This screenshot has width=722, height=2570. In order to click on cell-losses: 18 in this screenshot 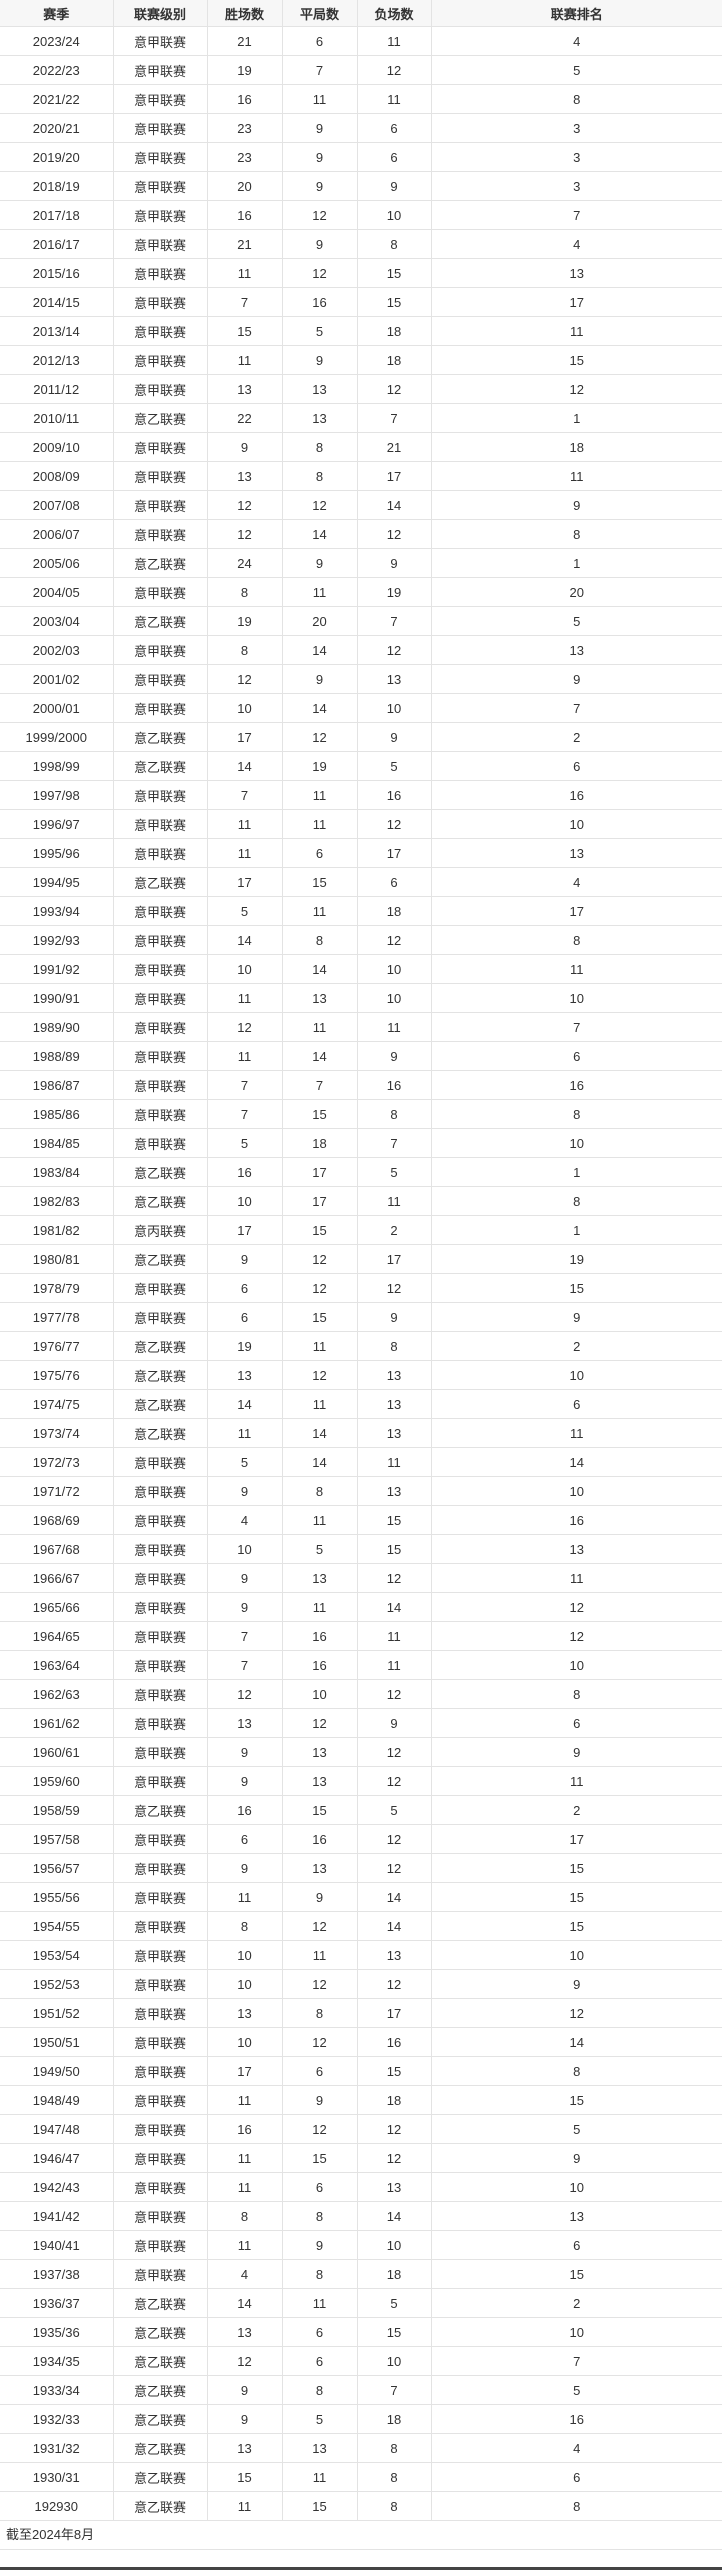, I will do `click(394, 331)`.